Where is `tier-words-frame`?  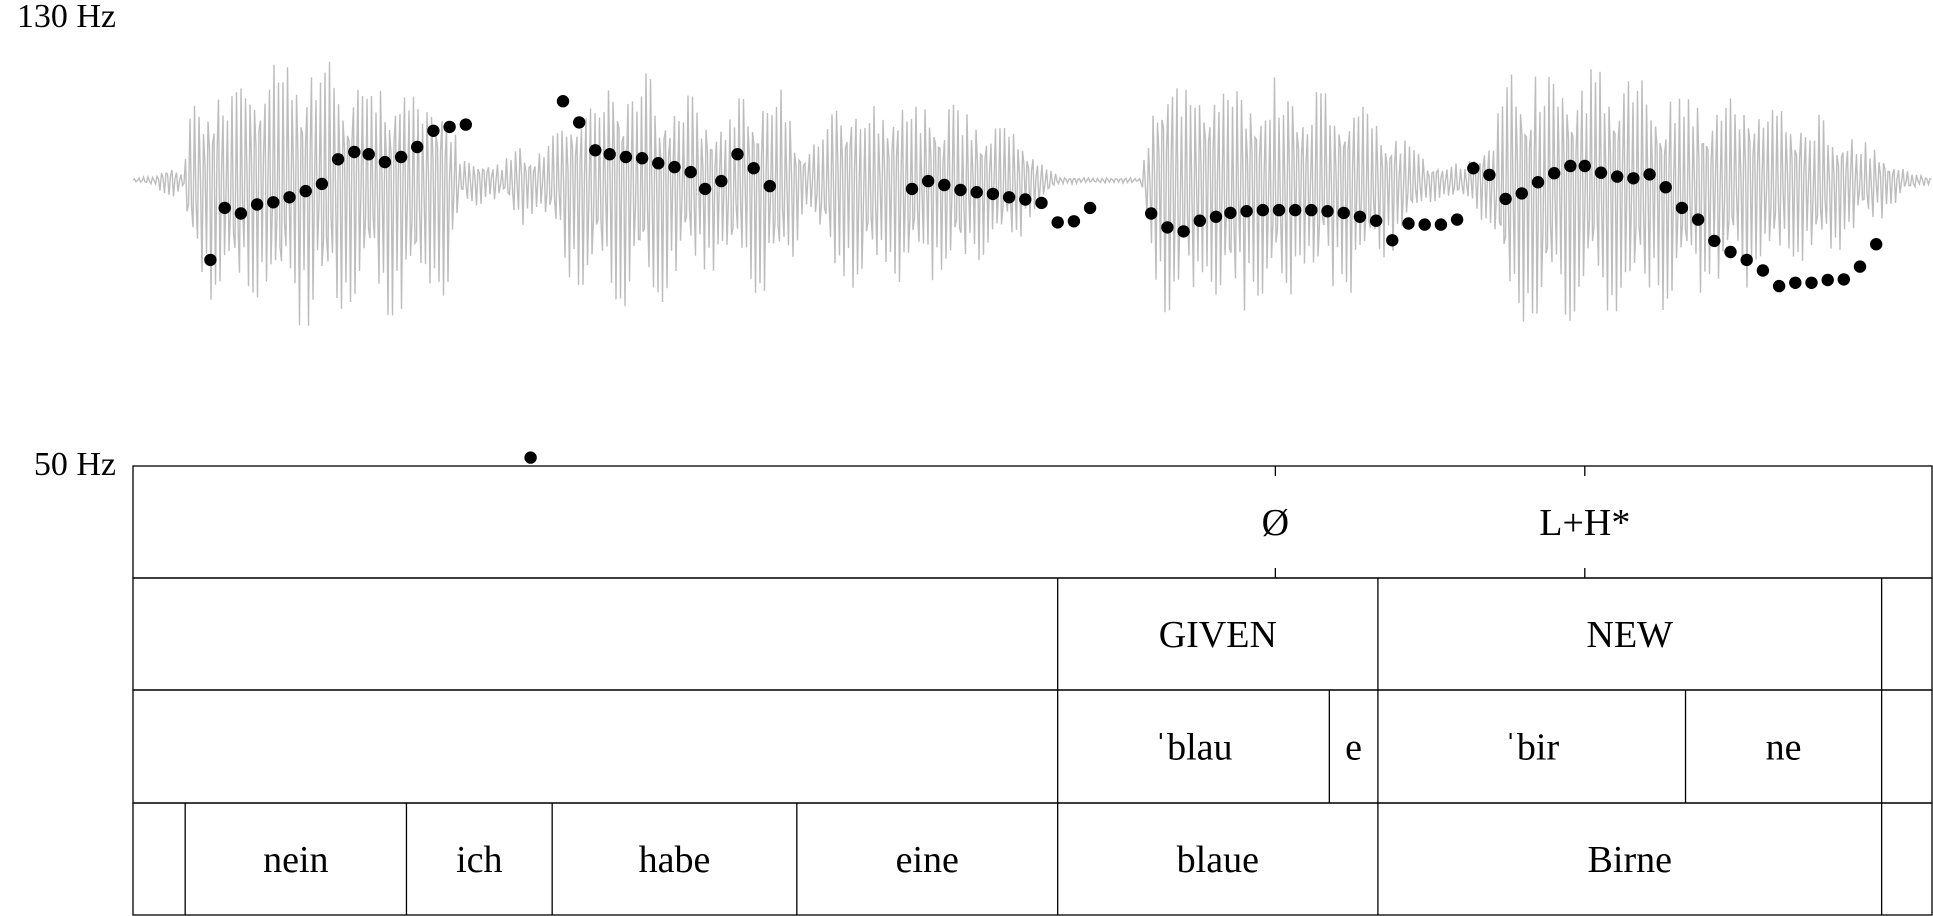
tier-words-frame is located at coordinates (1032, 859).